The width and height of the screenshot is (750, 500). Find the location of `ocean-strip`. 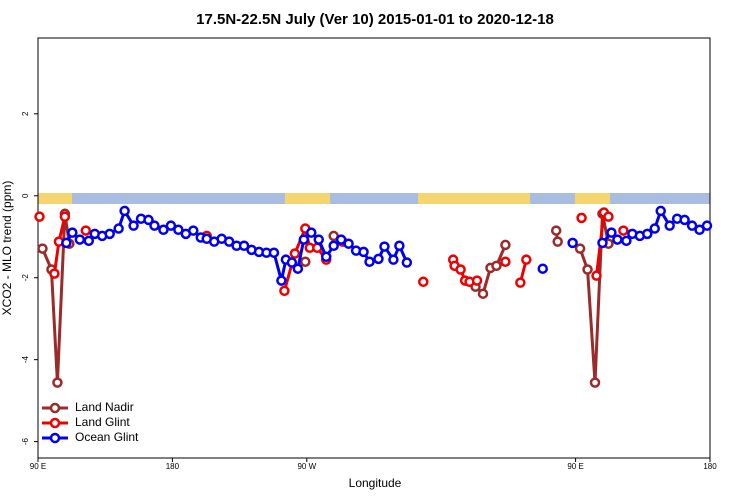

ocean-strip is located at coordinates (374, 198).